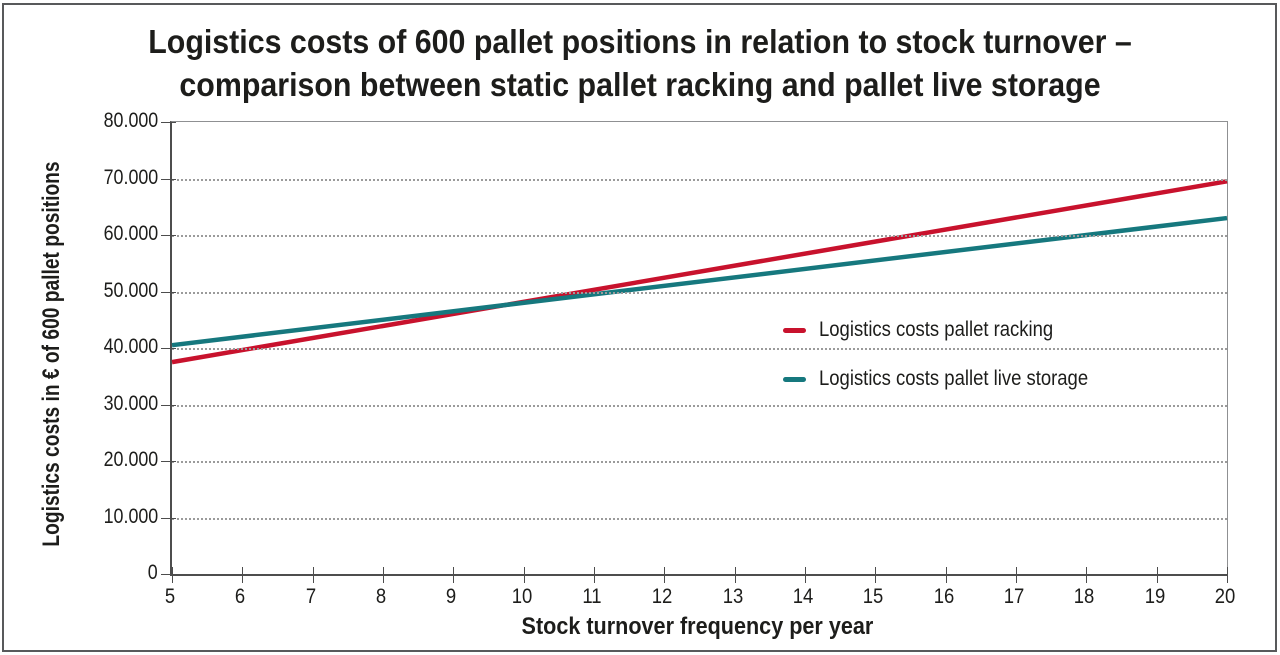 Image resolution: width=1280 pixels, height=655 pixels. Describe the element at coordinates (794, 379) in the screenshot. I see `pallet-live-storage-line-marker` at that location.